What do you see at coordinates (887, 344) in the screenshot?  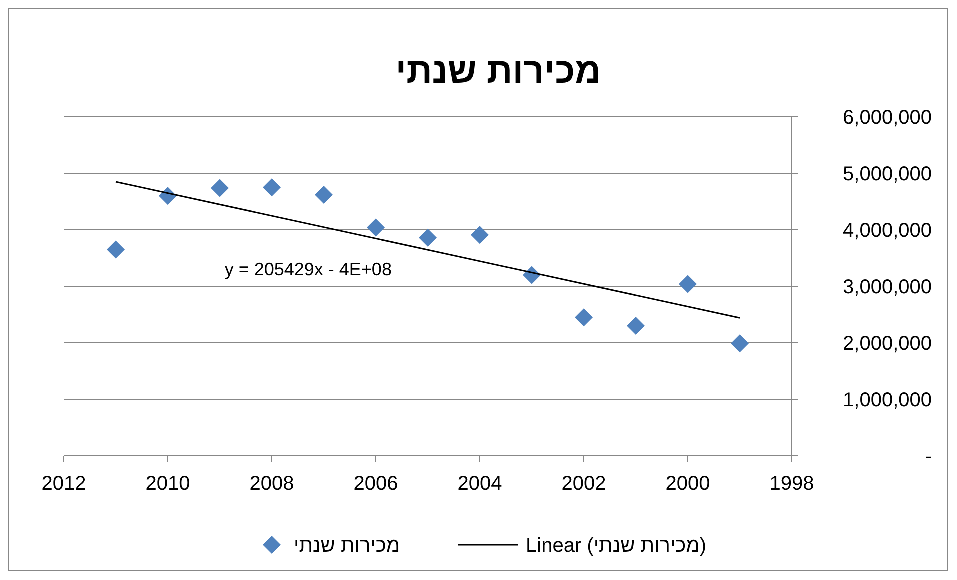 I see `y-tick-label: 2,000,000` at bounding box center [887, 344].